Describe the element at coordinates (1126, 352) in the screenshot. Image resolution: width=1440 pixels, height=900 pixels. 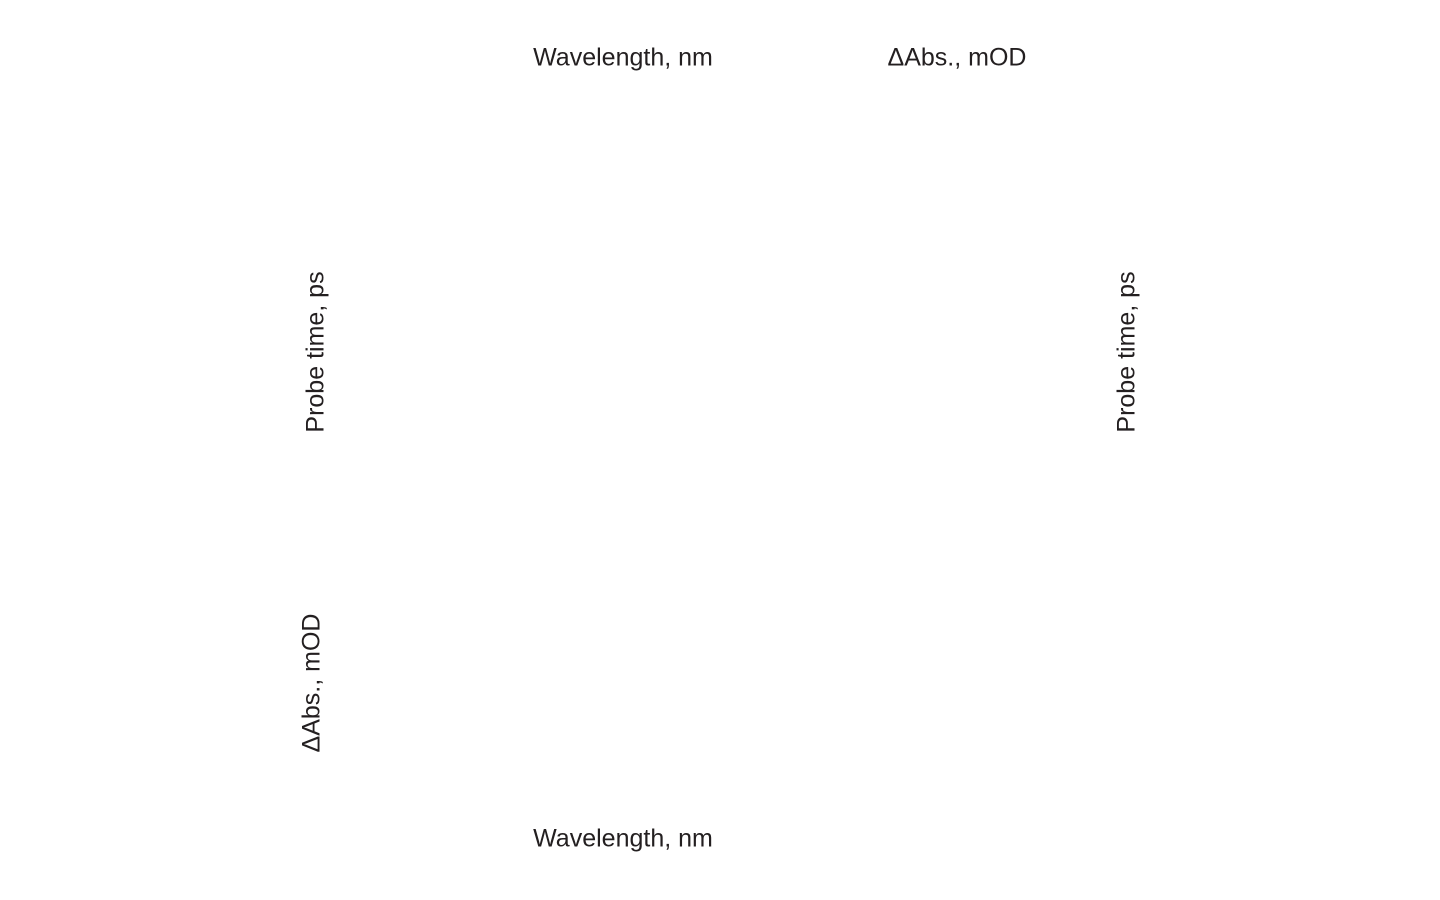
I see `kinetics-yaxis-title: Probe time, ps` at that location.